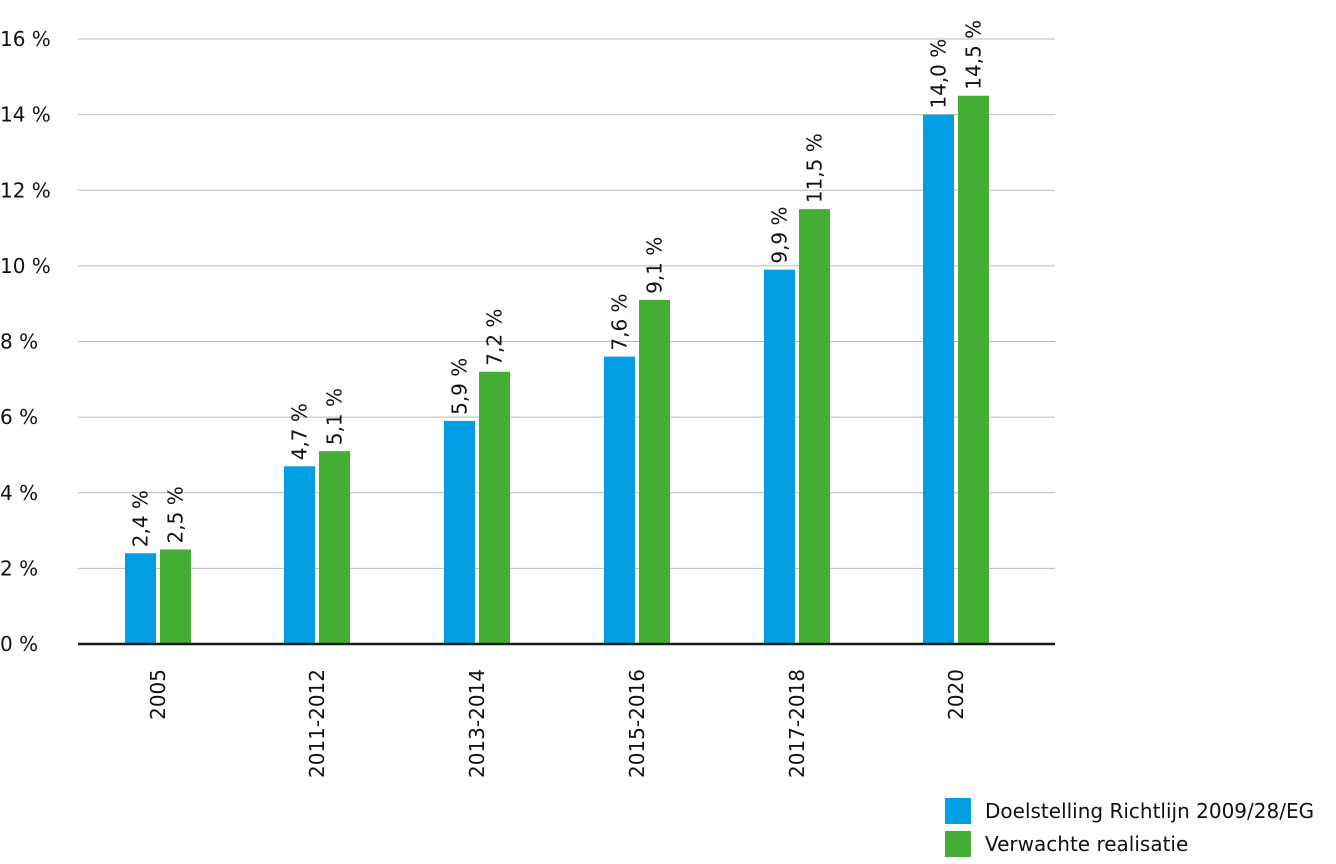 The height and width of the screenshot is (864, 1336). What do you see at coordinates (620, 321) in the screenshot?
I see `value-label: 7,6 %` at bounding box center [620, 321].